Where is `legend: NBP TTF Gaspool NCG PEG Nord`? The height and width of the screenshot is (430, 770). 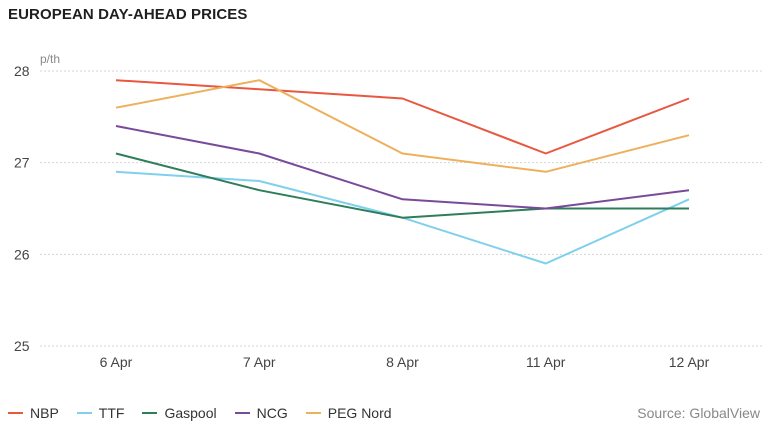 legend: NBP TTF Gaspool NCG PEG Nord is located at coordinates (200, 413).